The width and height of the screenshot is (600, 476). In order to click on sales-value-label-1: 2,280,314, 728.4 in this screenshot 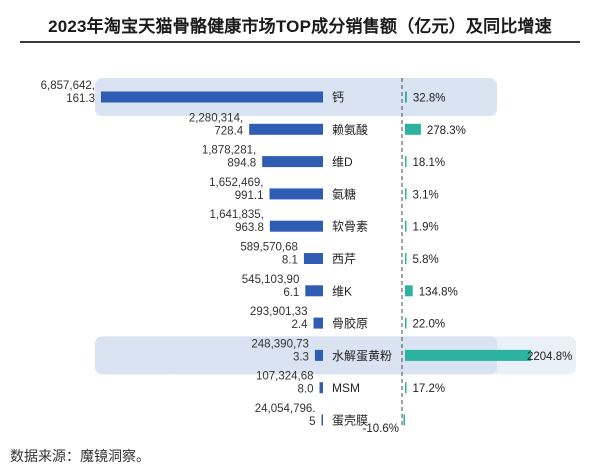, I will do `click(216, 124)`.